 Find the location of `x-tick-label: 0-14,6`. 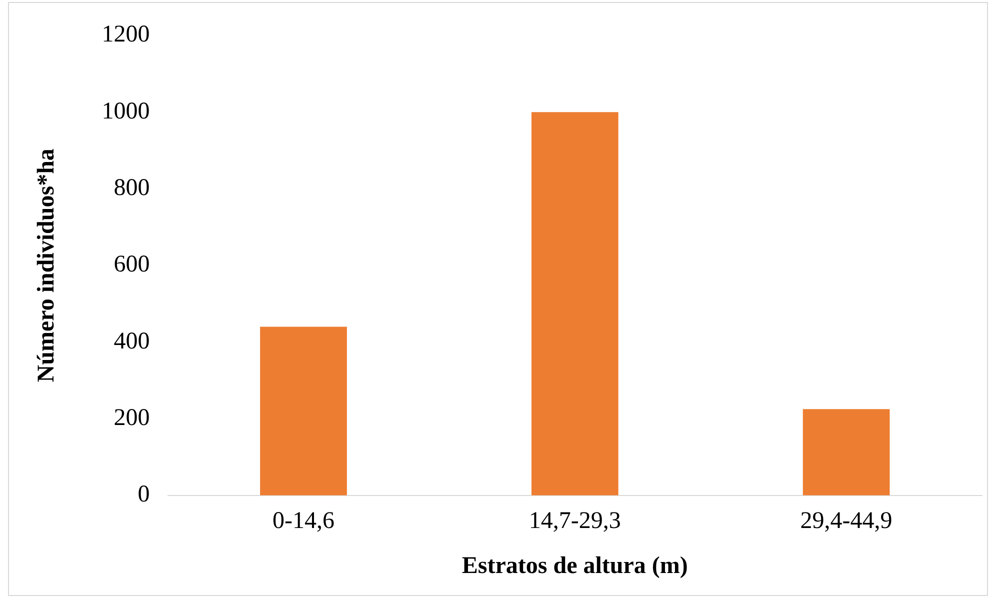

x-tick-label: 0-14,6 is located at coordinates (303, 521).